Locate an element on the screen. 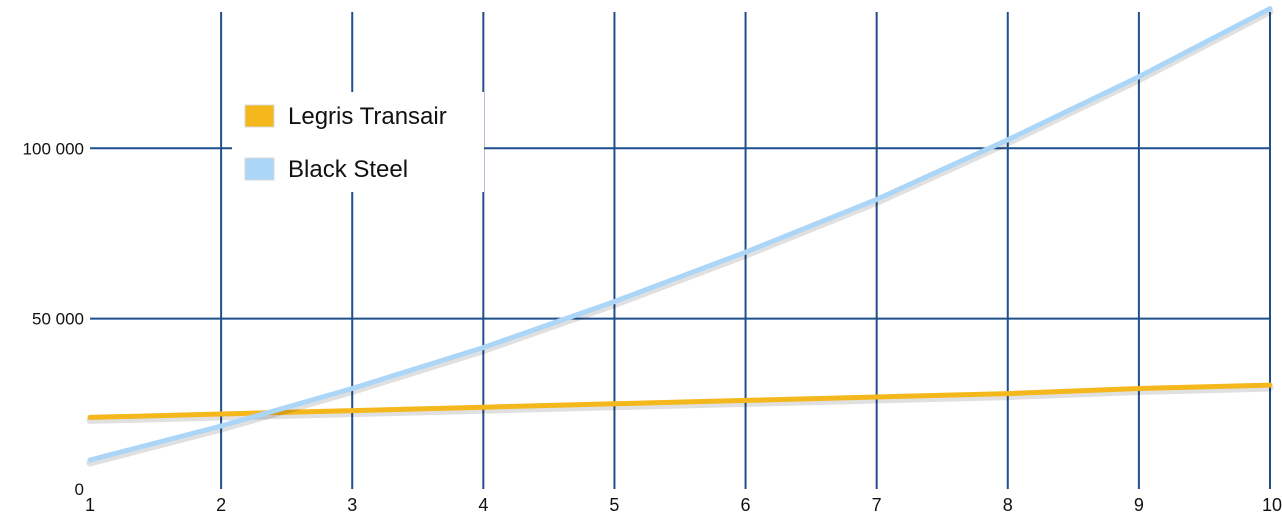 Image resolution: width=1282 pixels, height=516 pixels. x-tick-label: 4 is located at coordinates (483, 505).